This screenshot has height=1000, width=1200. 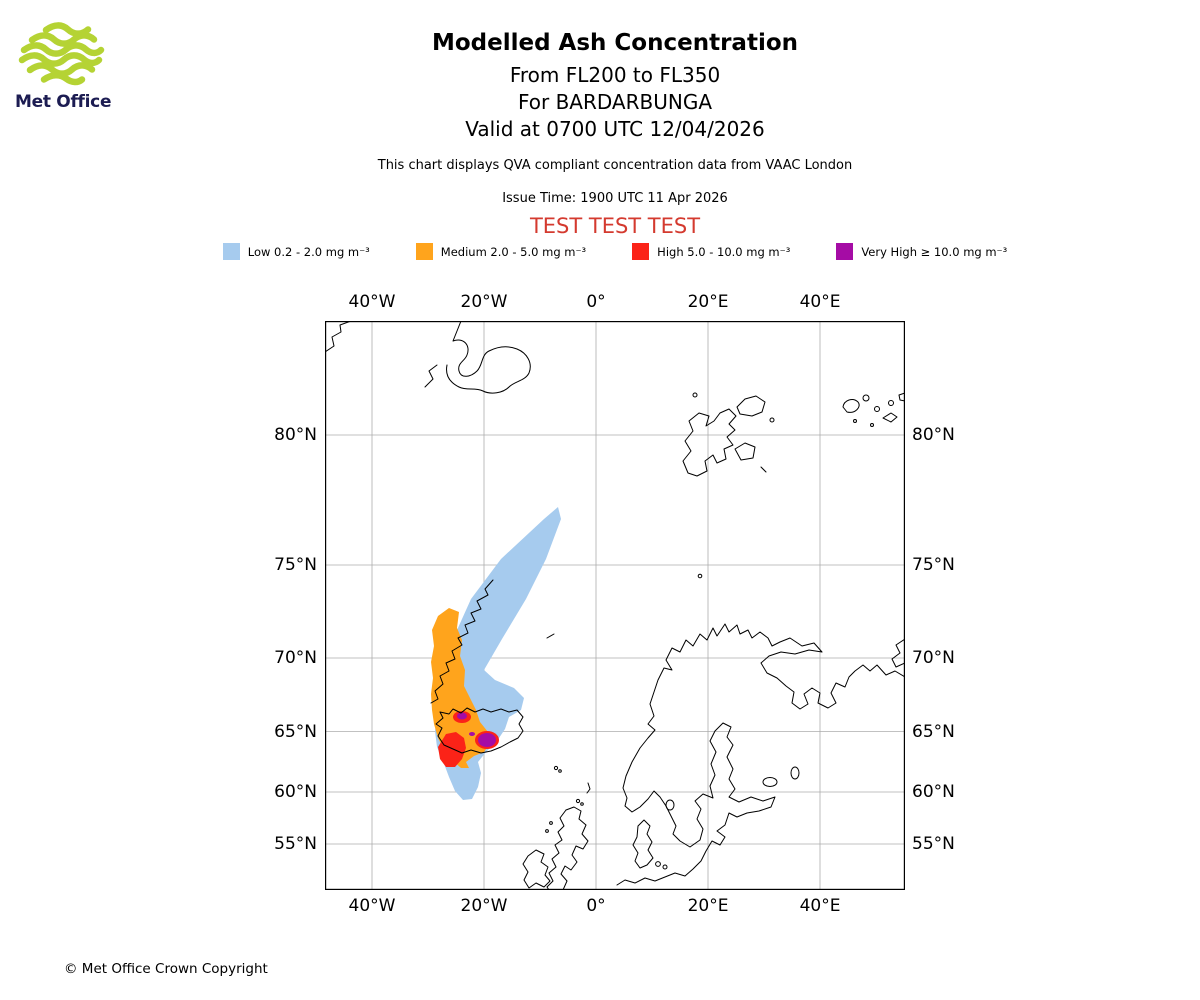 I want to click on x-tick-top-0: 0°, so click(x=596, y=302).